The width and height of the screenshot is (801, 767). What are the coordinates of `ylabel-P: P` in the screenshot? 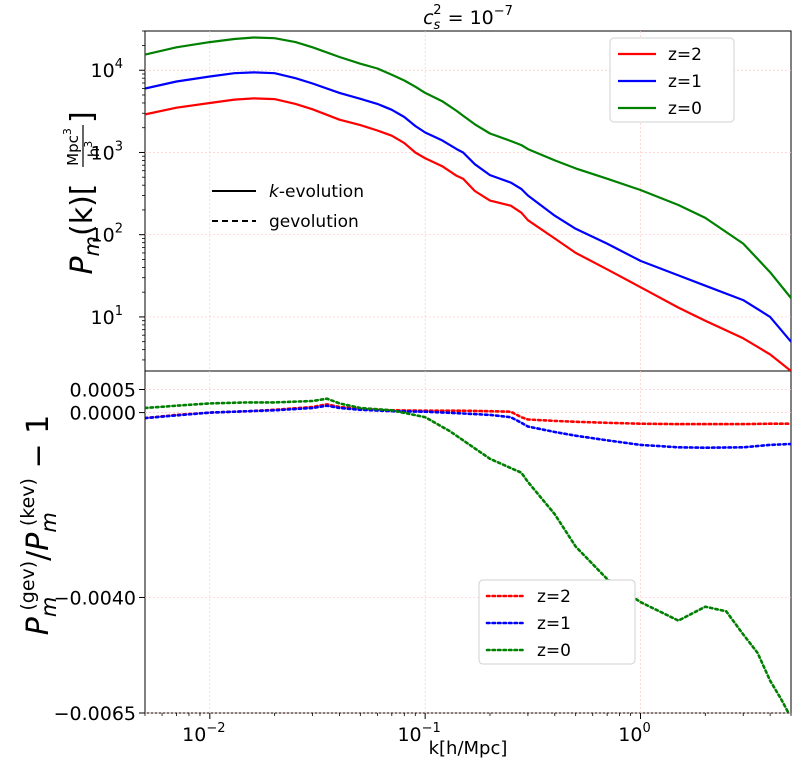 It's located at (82, 265).